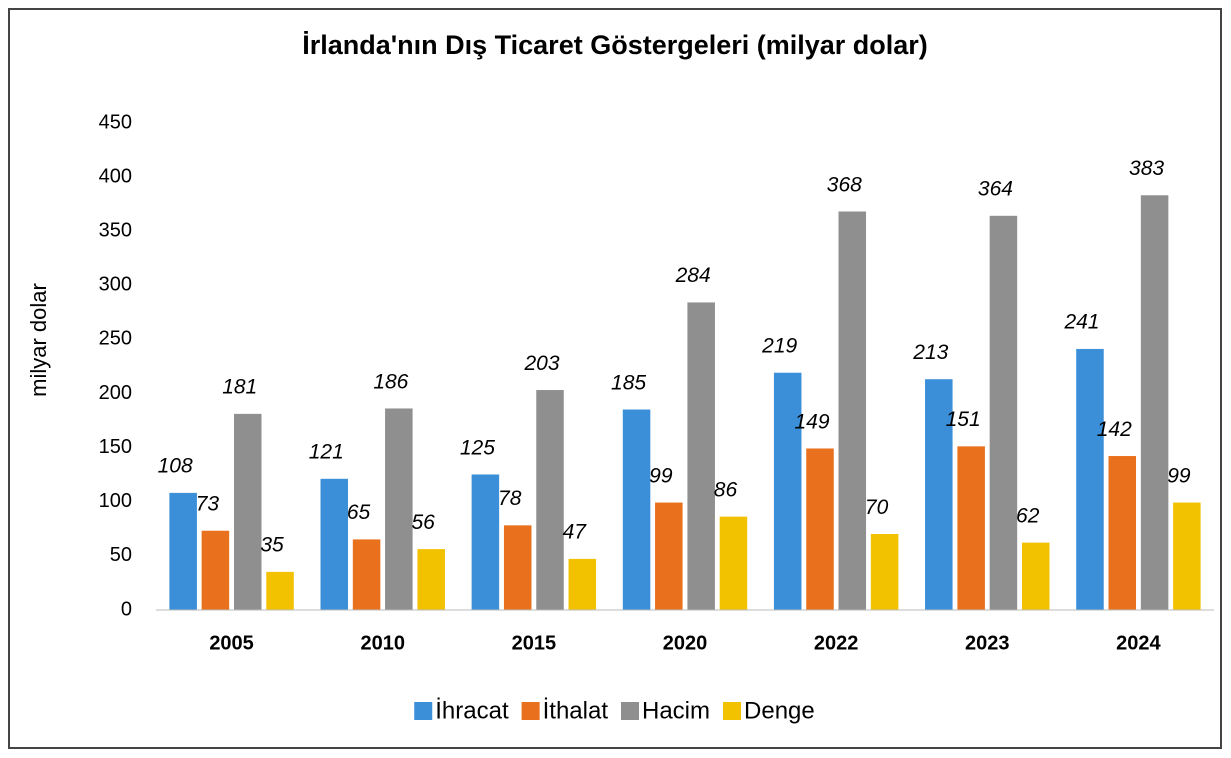  I want to click on data-label: 151, so click(963, 419).